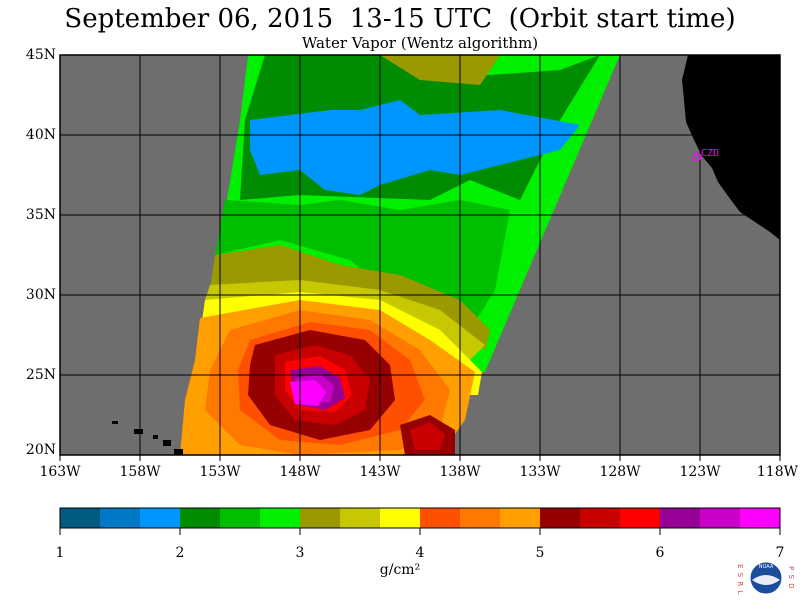  What do you see at coordinates (710, 153) in the screenshot?
I see `station-label: CZD` at bounding box center [710, 153].